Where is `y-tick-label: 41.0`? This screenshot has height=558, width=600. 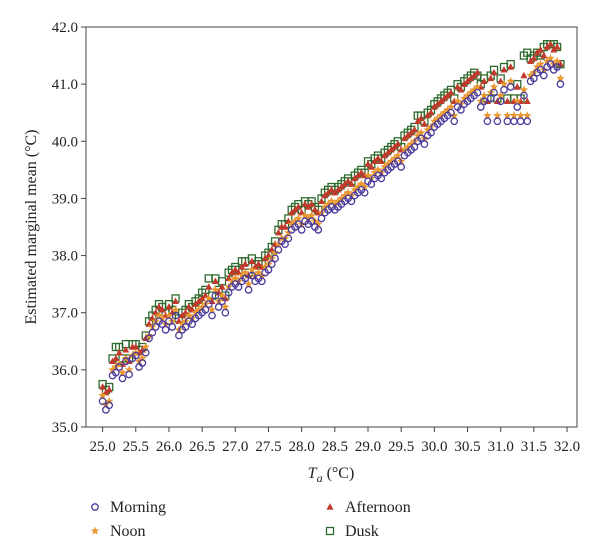 y-tick-label: 41.0 is located at coordinates (65, 85).